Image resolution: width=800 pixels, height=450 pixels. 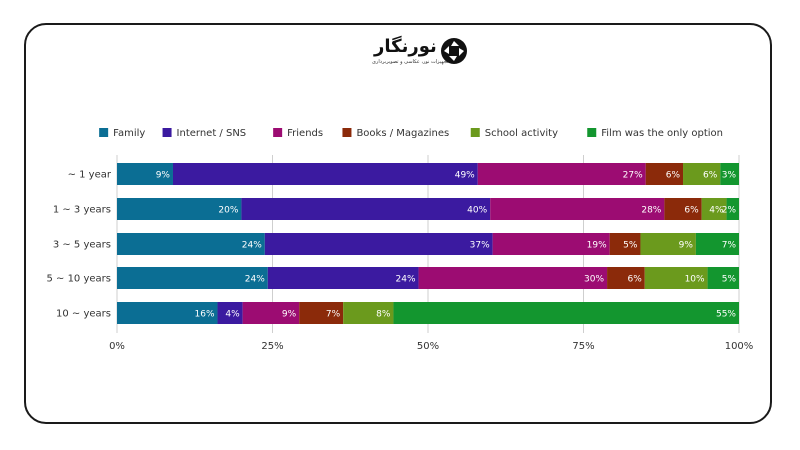 I want to click on bar-data-label: 10%, so click(x=695, y=280).